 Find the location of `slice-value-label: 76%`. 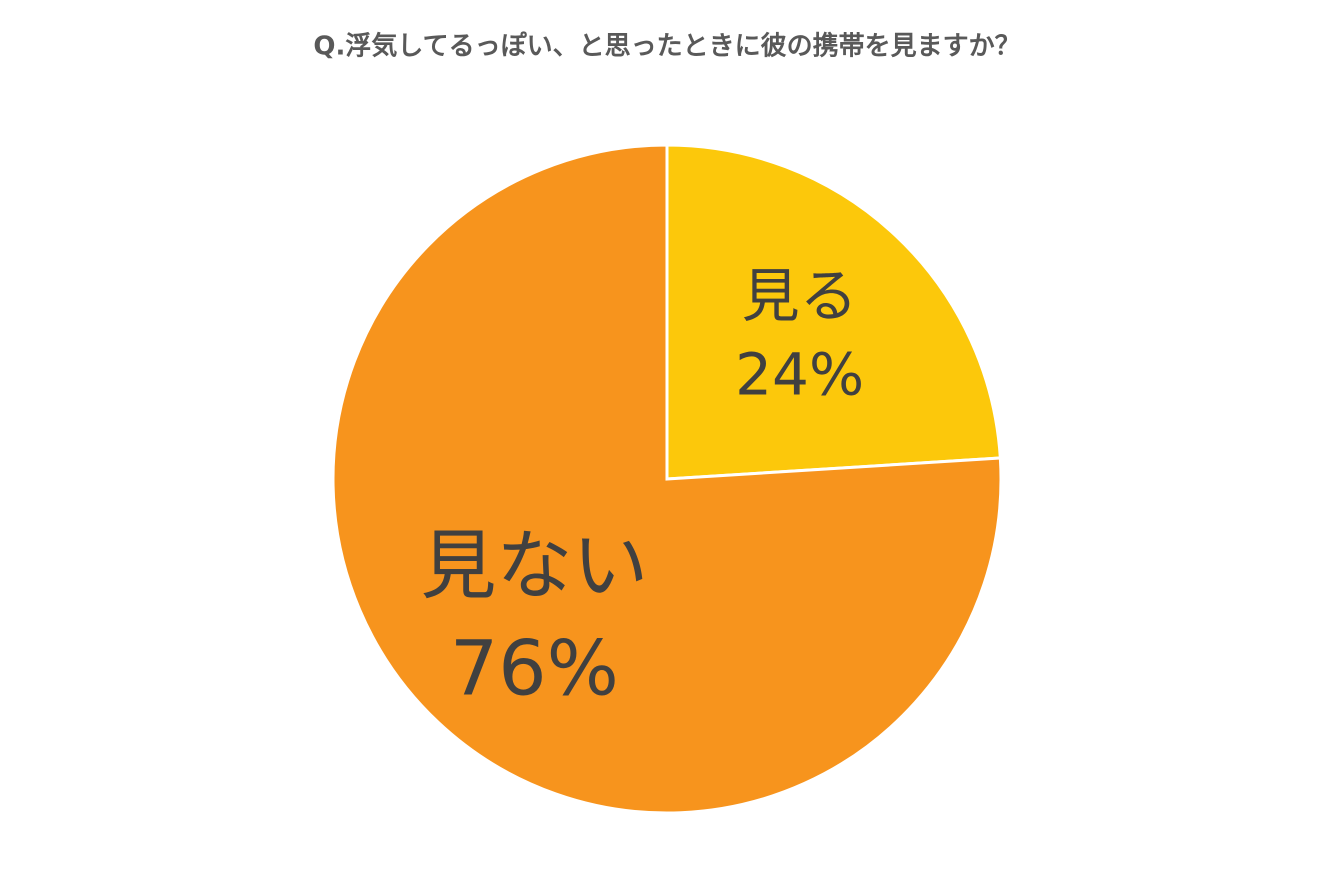

slice-value-label: 76% is located at coordinates (534, 667).